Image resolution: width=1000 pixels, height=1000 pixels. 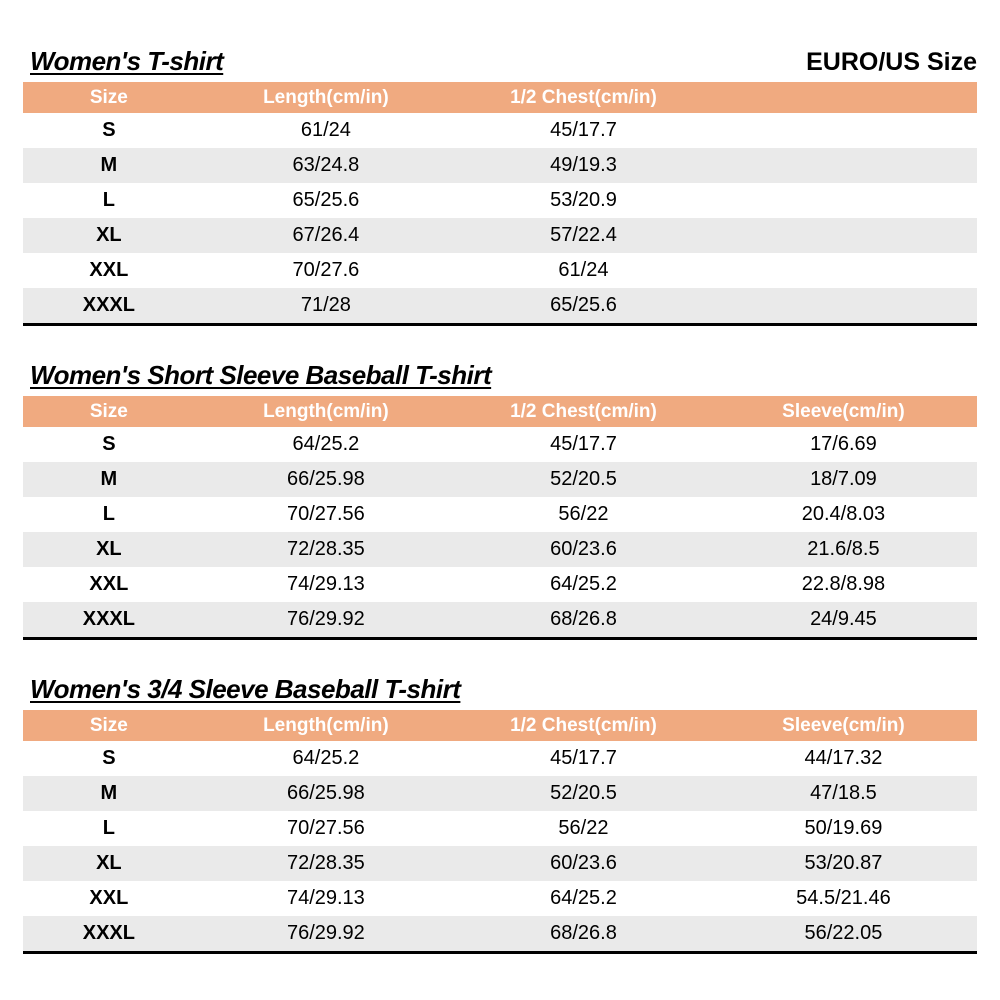 I want to click on section-header: Women's Short Sleeve Baseball T-shirt, so click(x=500, y=375).